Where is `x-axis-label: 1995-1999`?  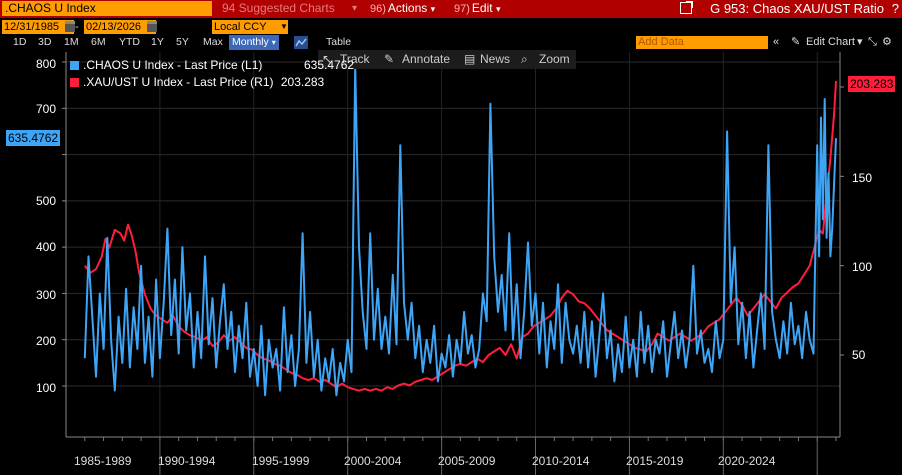
x-axis-label: 1995-1999 is located at coordinates (281, 461).